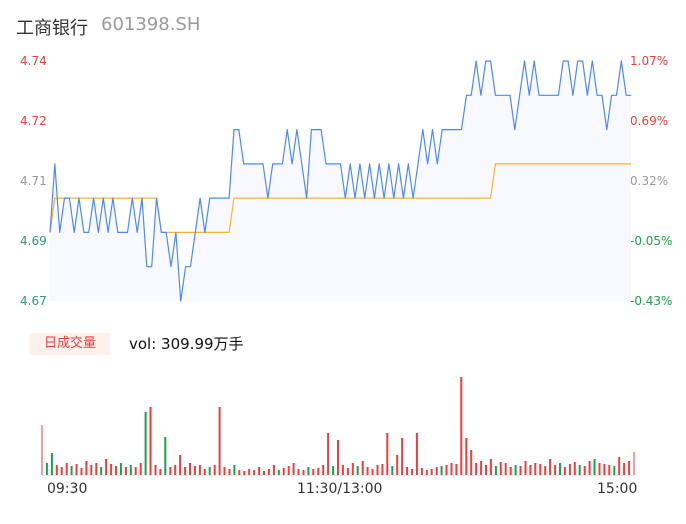 The height and width of the screenshot is (524, 686). I want to click on y-tick-left: 4.69, so click(33, 241).